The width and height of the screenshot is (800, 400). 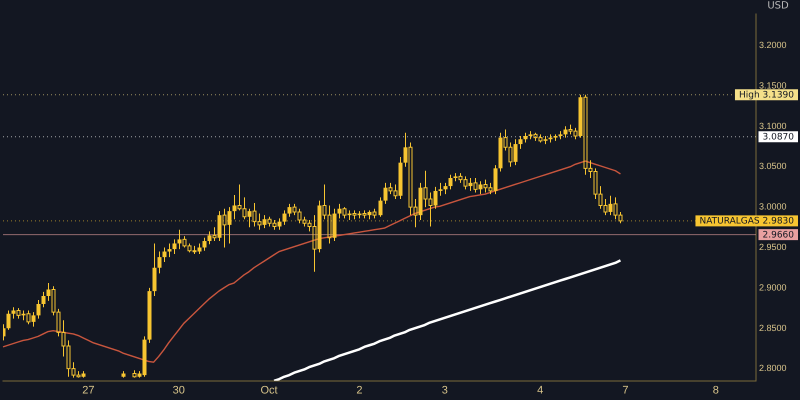 I want to click on y-tick-label: 3.1000, so click(x=773, y=125).